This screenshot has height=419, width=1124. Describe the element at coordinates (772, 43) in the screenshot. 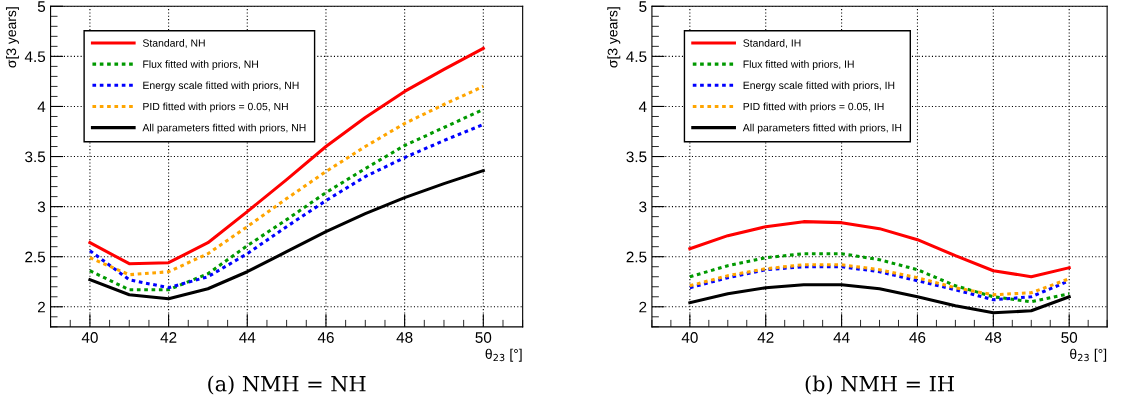

I see `legend-label: Standard, IH` at that location.